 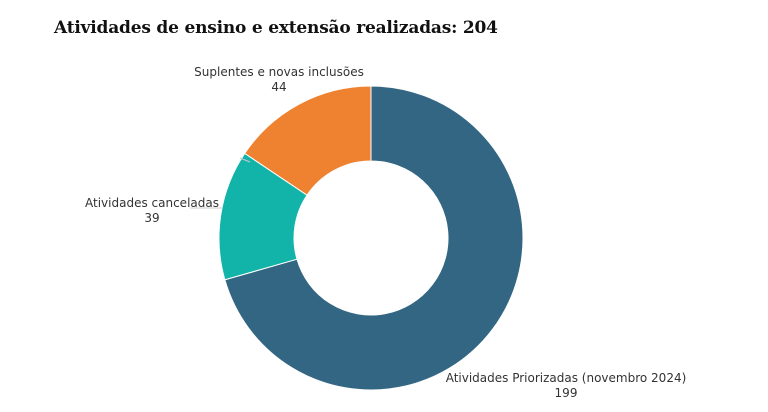 I want to click on slice-value: 199, so click(x=566, y=393).